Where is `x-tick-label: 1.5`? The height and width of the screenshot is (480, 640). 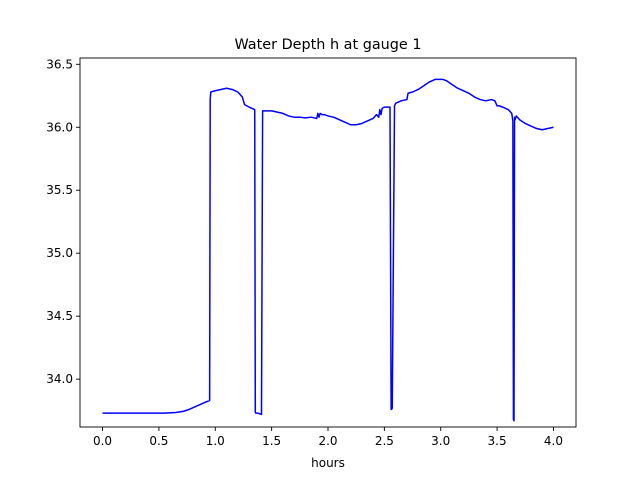
x-tick-label: 1.5 is located at coordinates (271, 441).